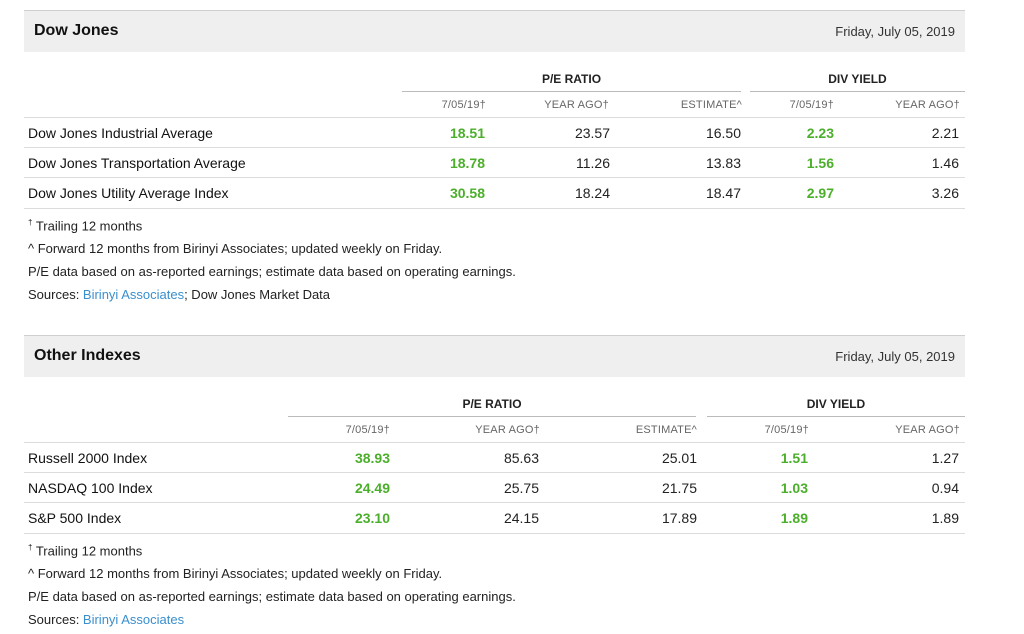 The image size is (1024, 634). I want to click on pe-estimate-value: 17.89, so click(679, 518).